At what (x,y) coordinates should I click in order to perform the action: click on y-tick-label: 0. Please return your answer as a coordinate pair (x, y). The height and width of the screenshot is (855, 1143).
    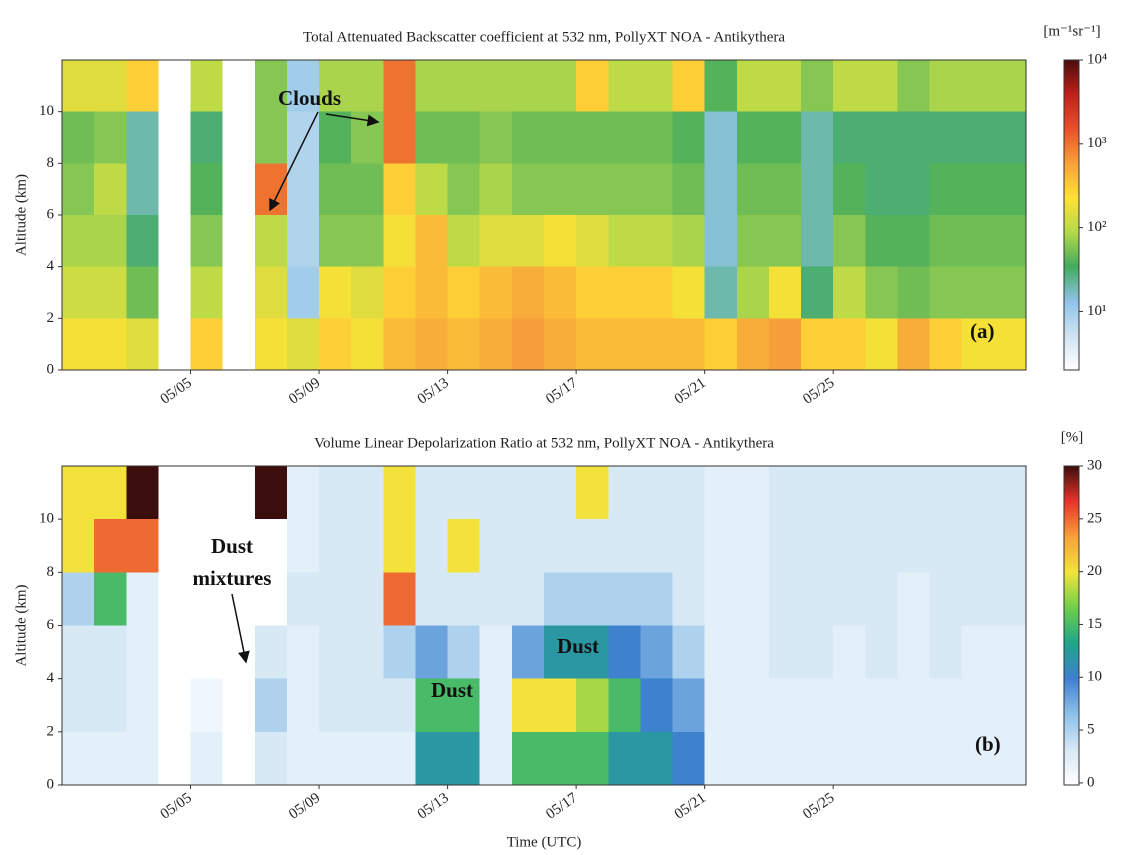
    Looking at the image, I should click on (51, 369).